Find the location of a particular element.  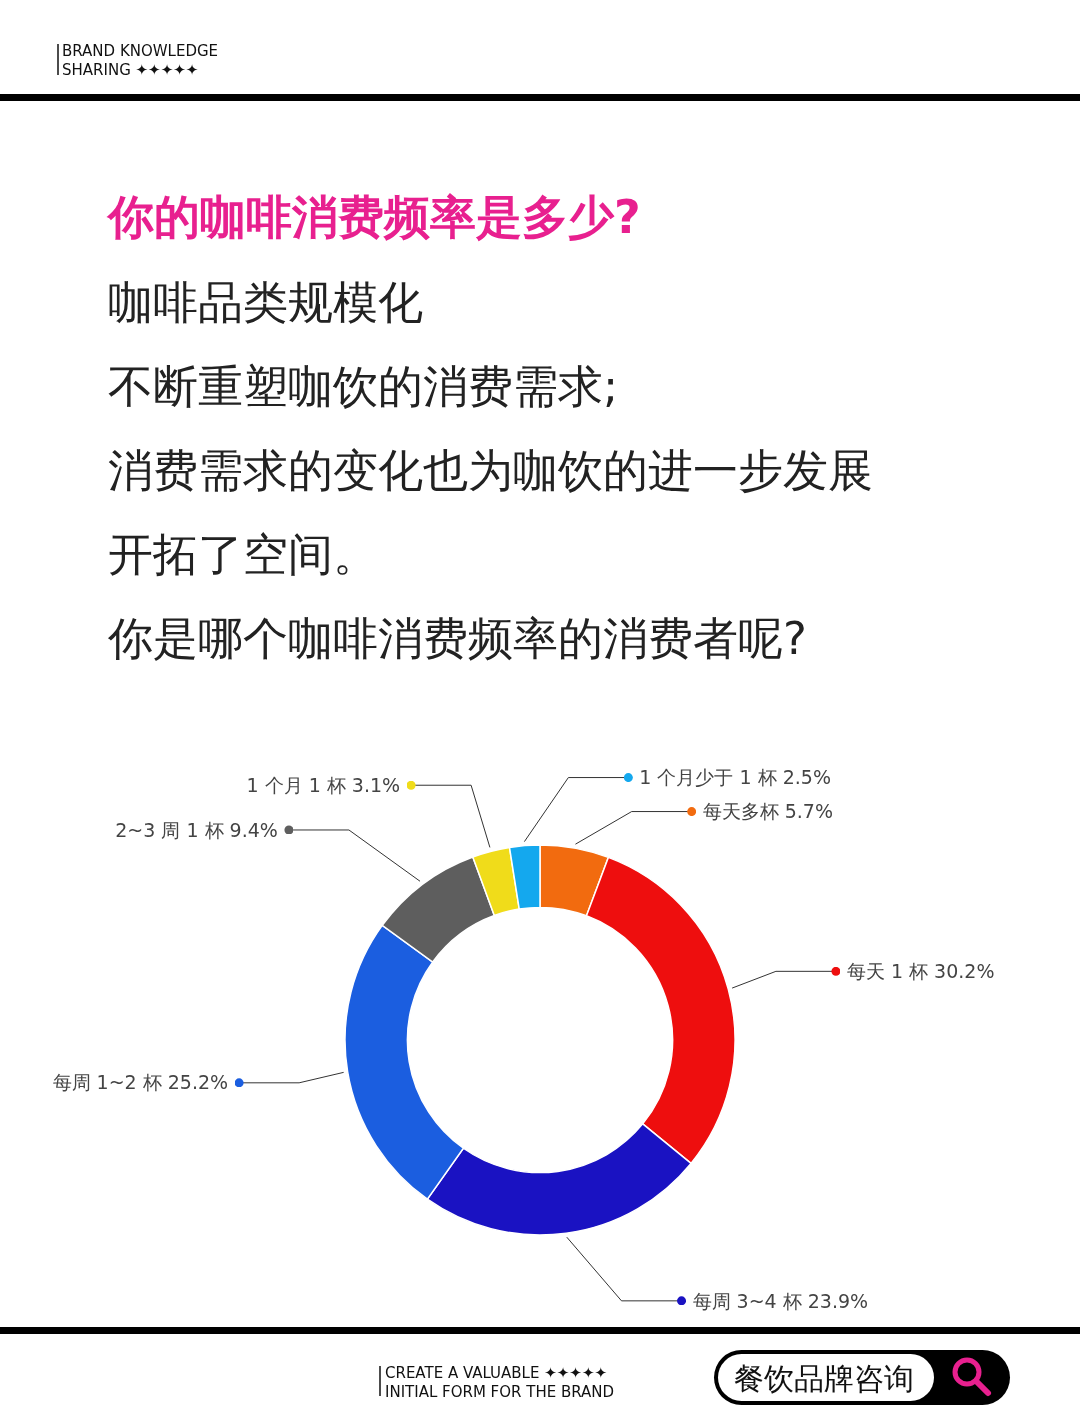

chart-title: 你的咖啡消费频率是多少? is located at coordinates (373, 217).